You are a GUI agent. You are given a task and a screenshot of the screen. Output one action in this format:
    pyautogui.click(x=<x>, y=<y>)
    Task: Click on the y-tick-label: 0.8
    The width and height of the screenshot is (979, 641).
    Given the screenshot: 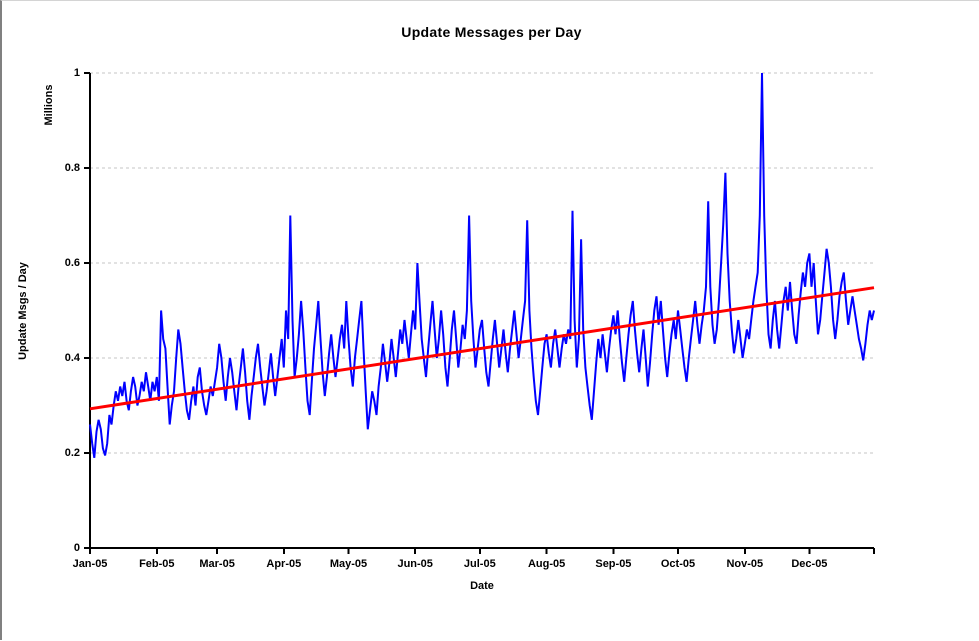 What is the action you would take?
    pyautogui.click(x=72, y=168)
    